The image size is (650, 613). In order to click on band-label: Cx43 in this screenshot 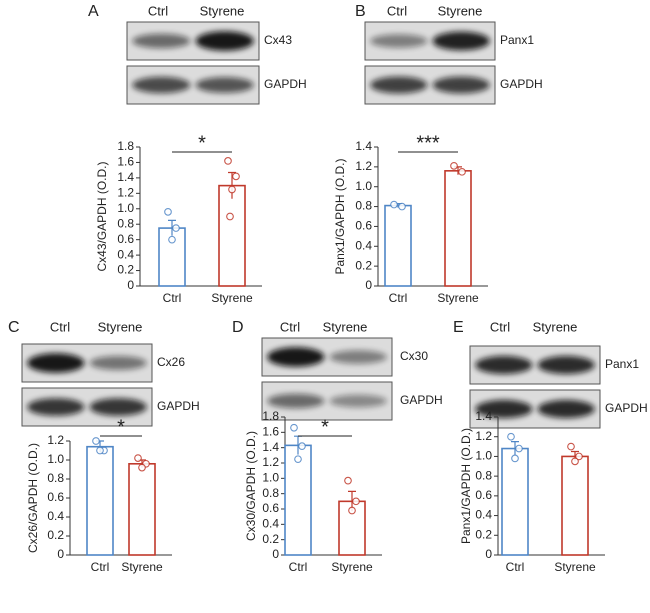, I will do `click(278, 40)`.